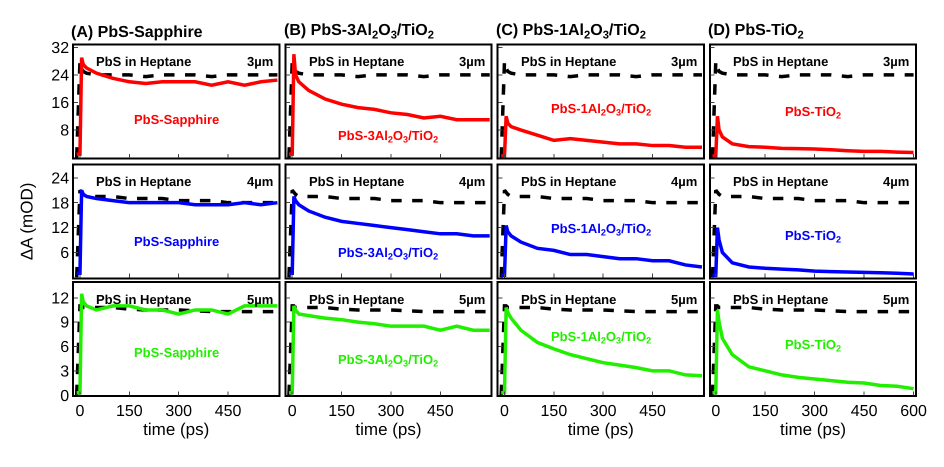 This screenshot has height=467, width=944. I want to click on y-axis-title: ΔA (mOD), so click(26, 221).